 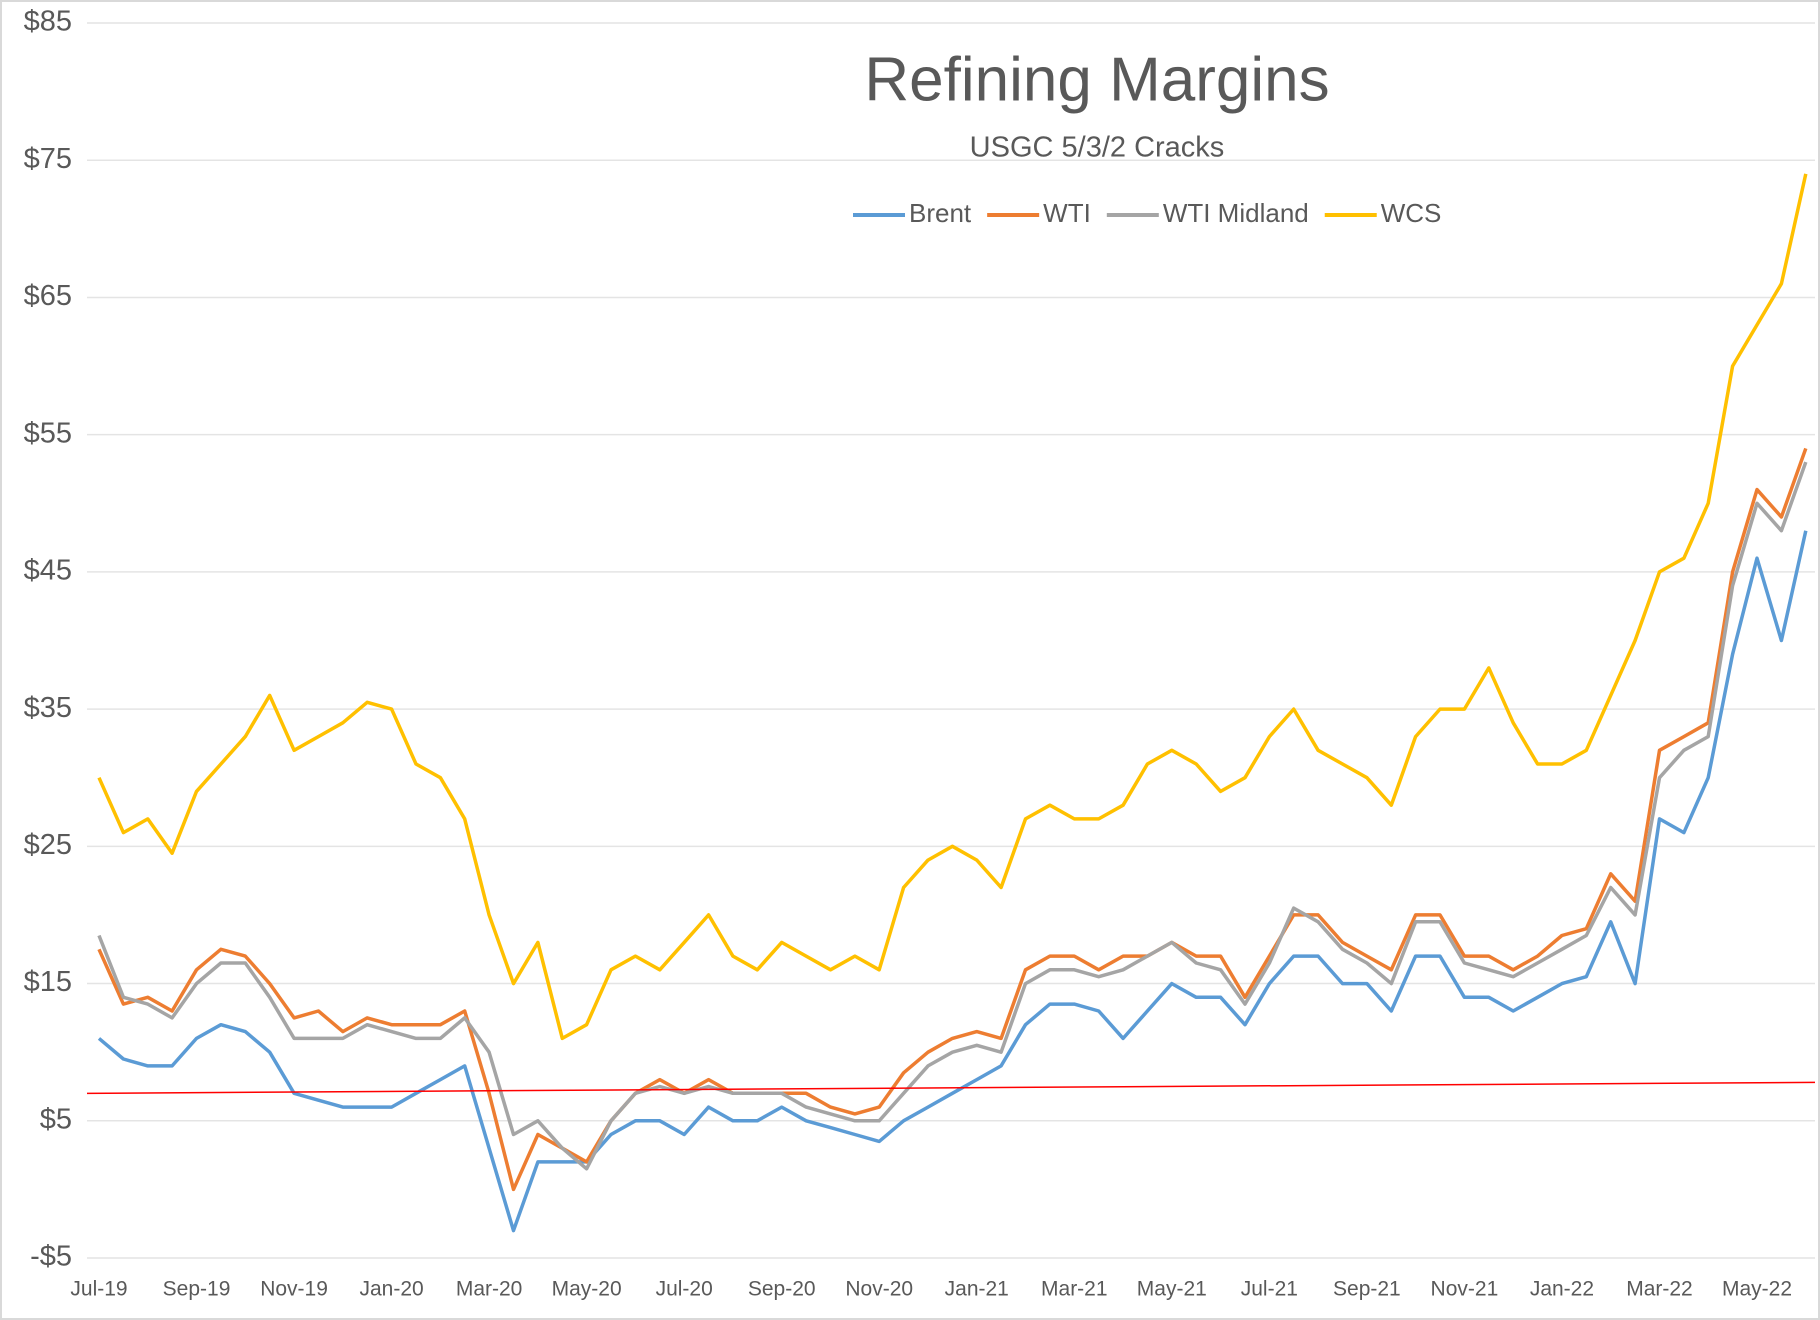 I want to click on x-tick-label: Sep-20, so click(x=782, y=1289).